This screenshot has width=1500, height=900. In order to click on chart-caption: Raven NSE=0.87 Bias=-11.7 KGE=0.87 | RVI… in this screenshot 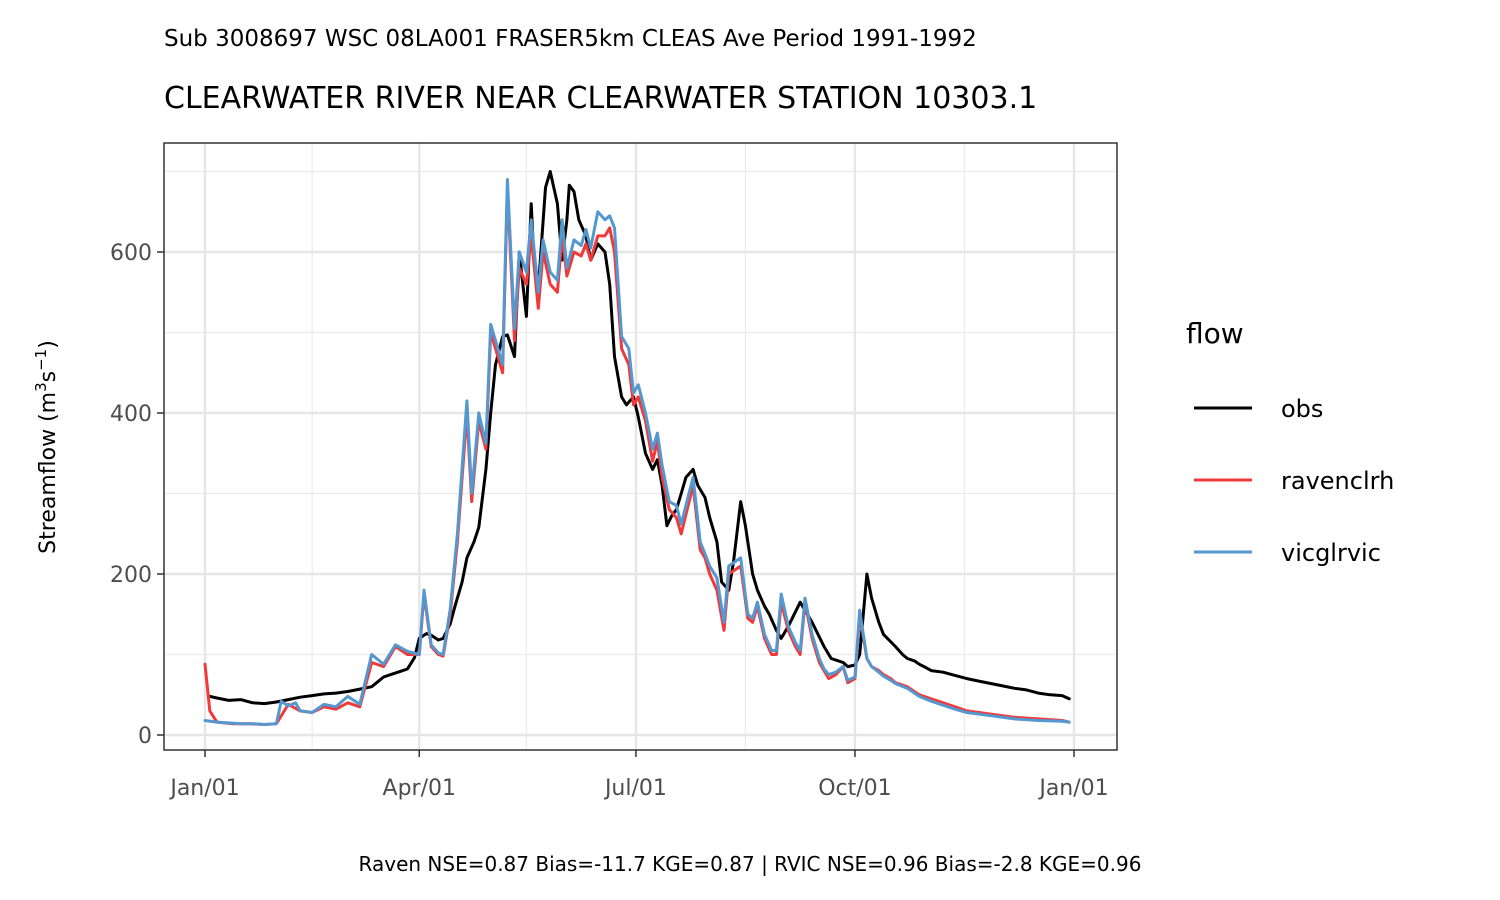, I will do `click(750, 864)`.